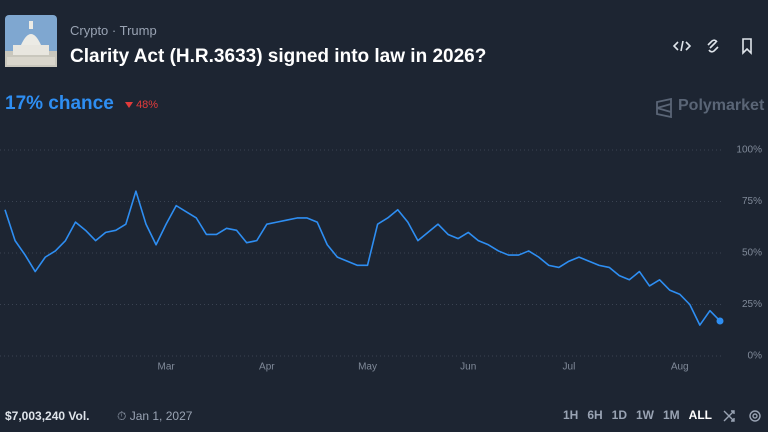  I want to click on range-buttons: 1H 6H 1D 1W 1M ALL, so click(637, 415).